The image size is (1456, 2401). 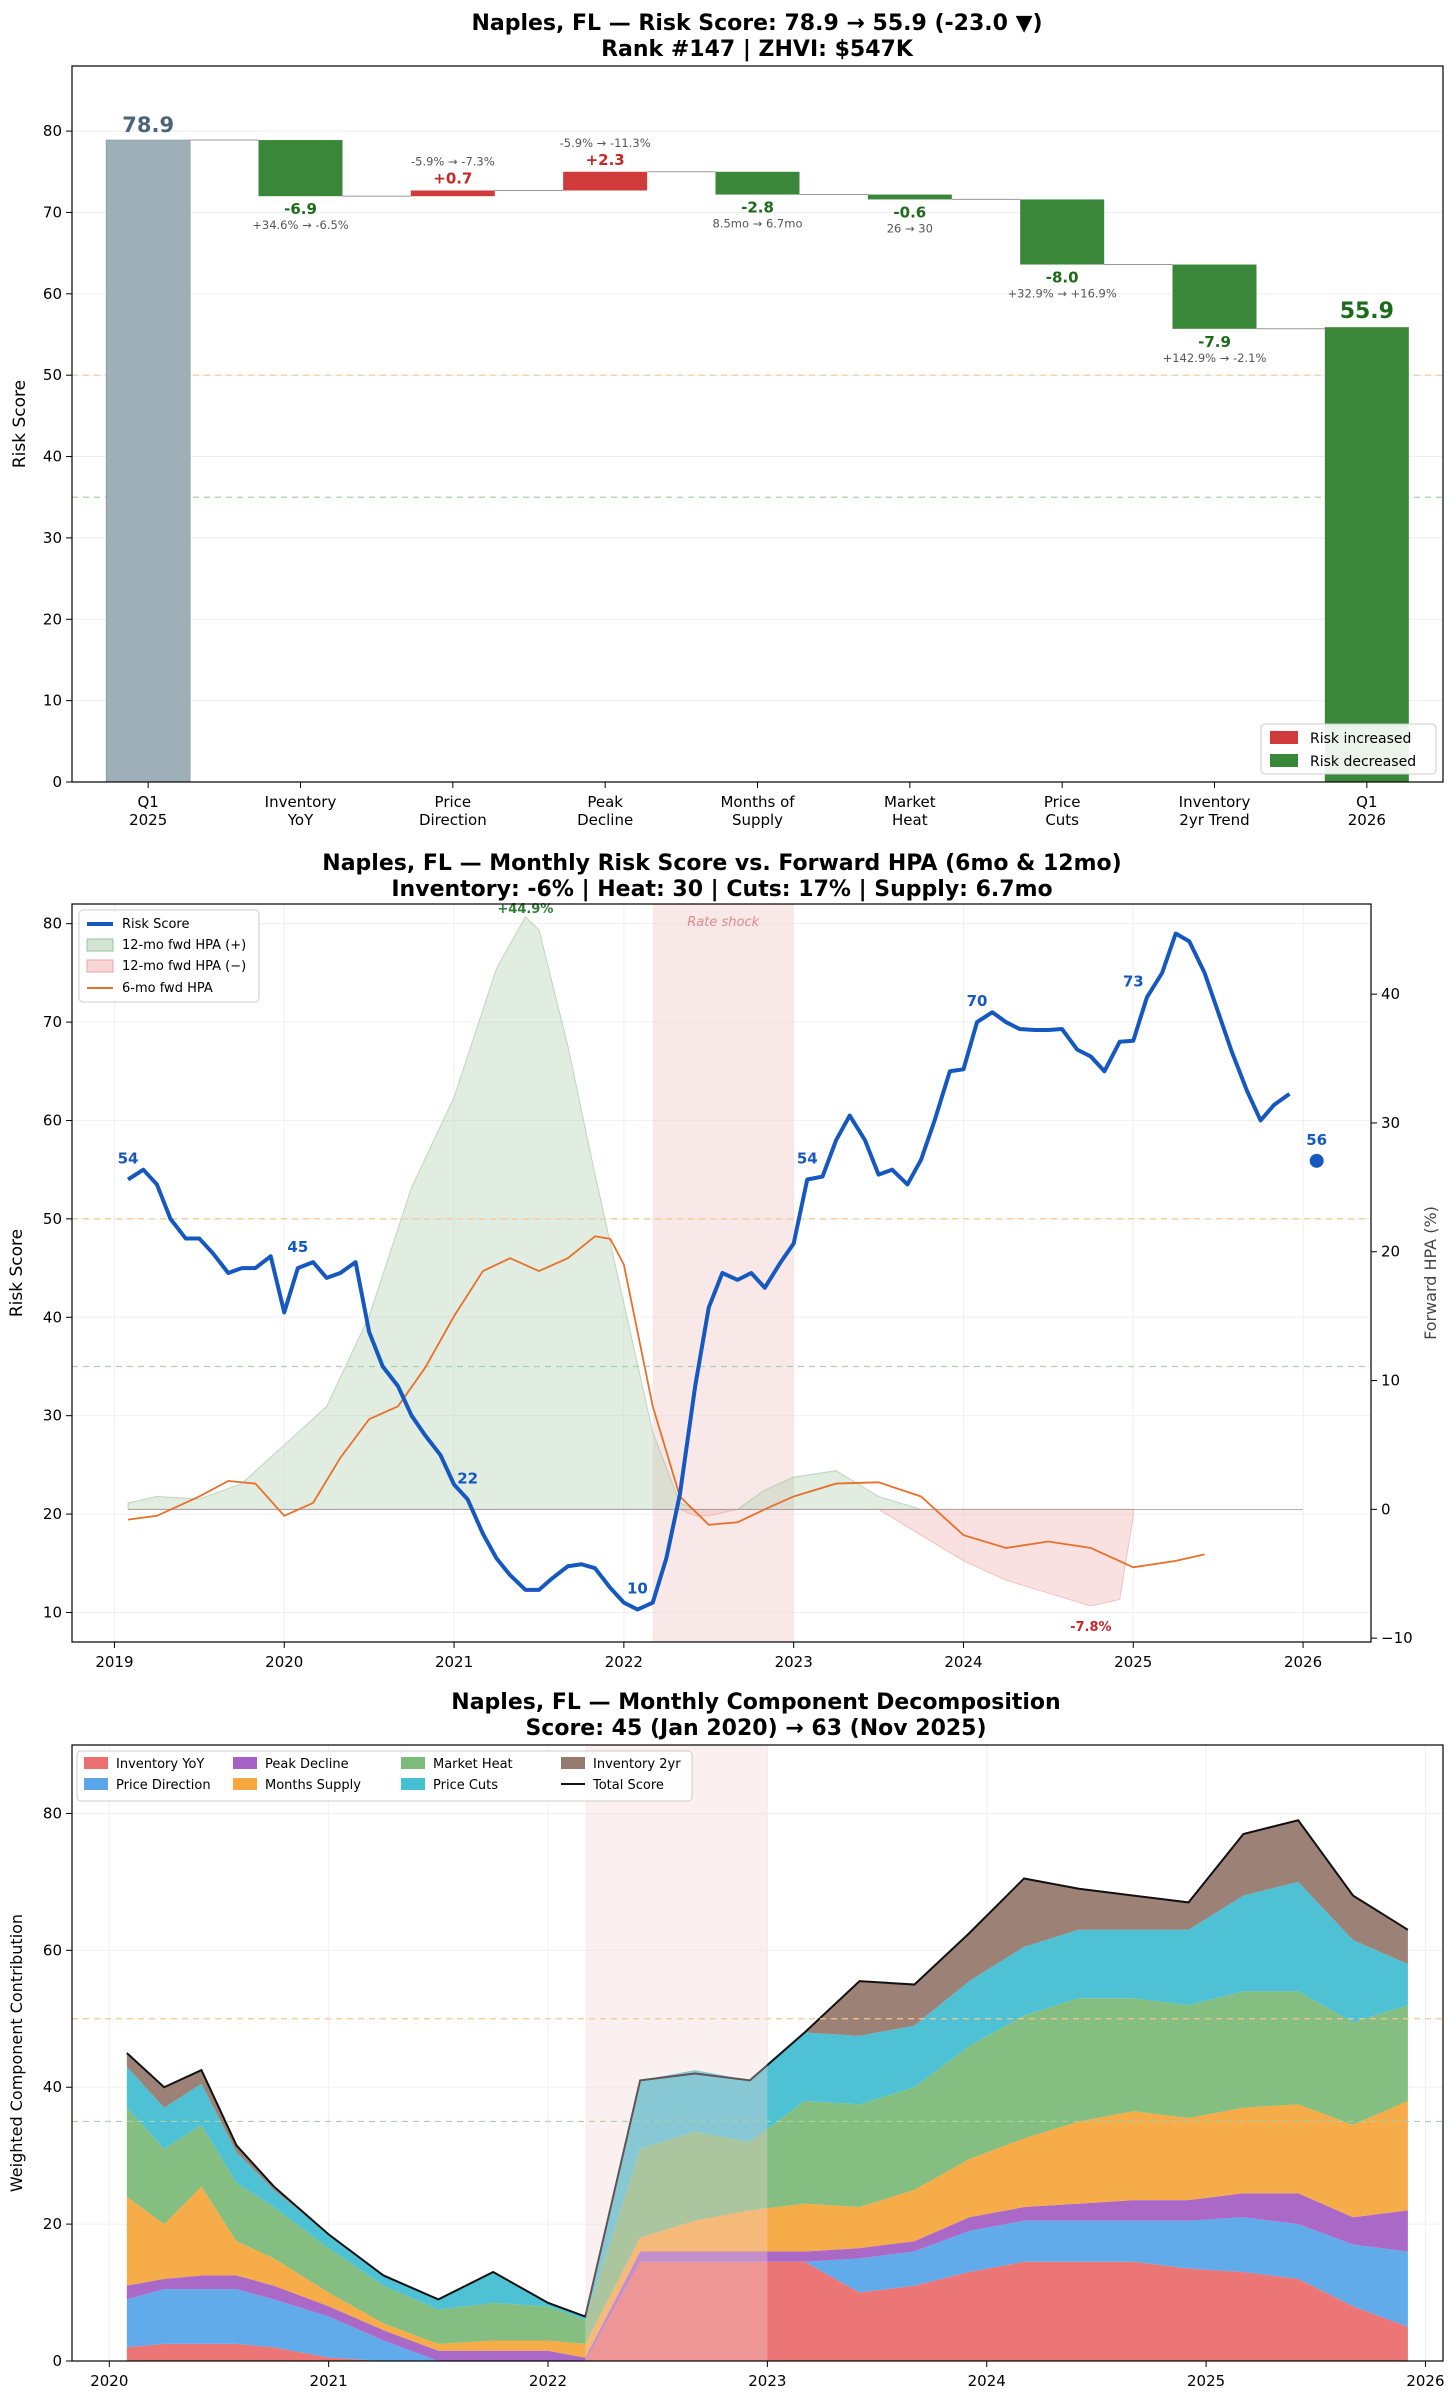 What do you see at coordinates (1367, 311) in the screenshot?
I see `end-bar-label: 55.9` at bounding box center [1367, 311].